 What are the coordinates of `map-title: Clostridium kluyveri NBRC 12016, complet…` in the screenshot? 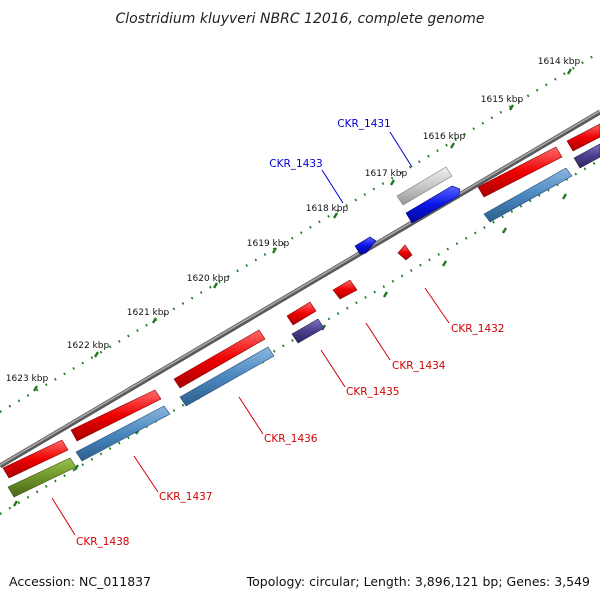 It's located at (299, 19).